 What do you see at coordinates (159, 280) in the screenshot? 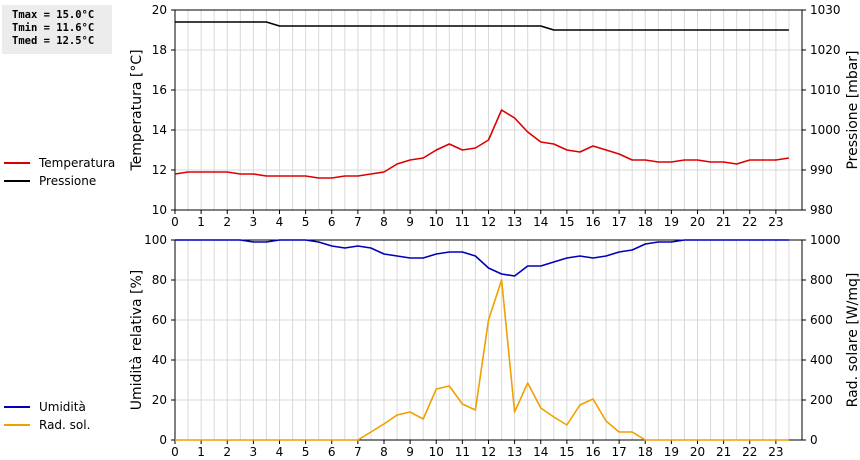
I see `y-left-tick-label: 80` at bounding box center [159, 280].